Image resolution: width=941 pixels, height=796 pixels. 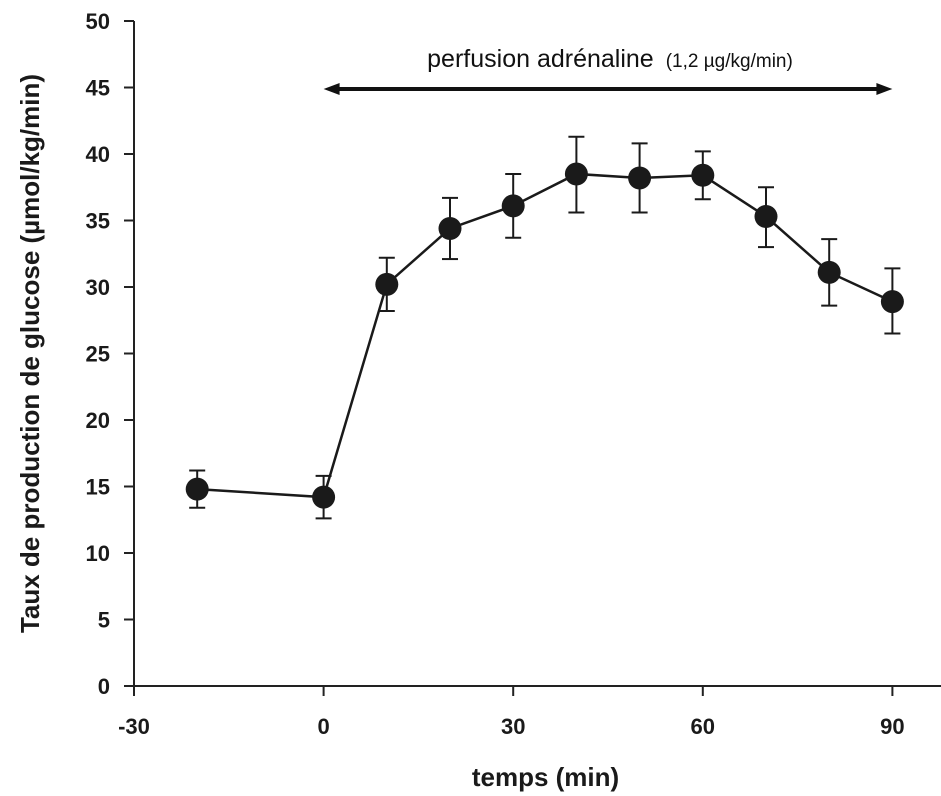 What do you see at coordinates (545, 777) in the screenshot?
I see `x-axis-title: temps (min)` at bounding box center [545, 777].